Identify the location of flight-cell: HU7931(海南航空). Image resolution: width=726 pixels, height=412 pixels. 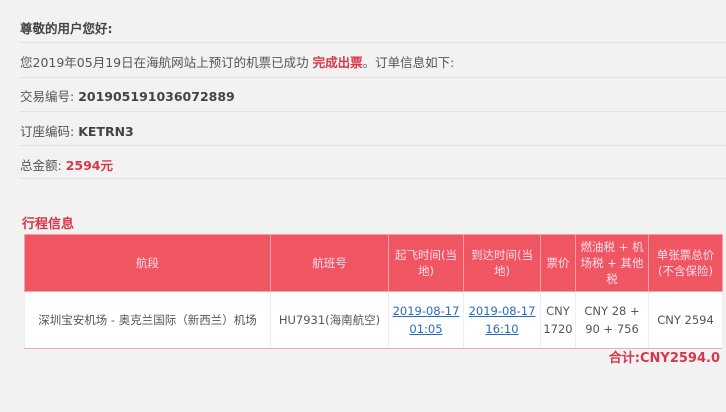
(329, 320).